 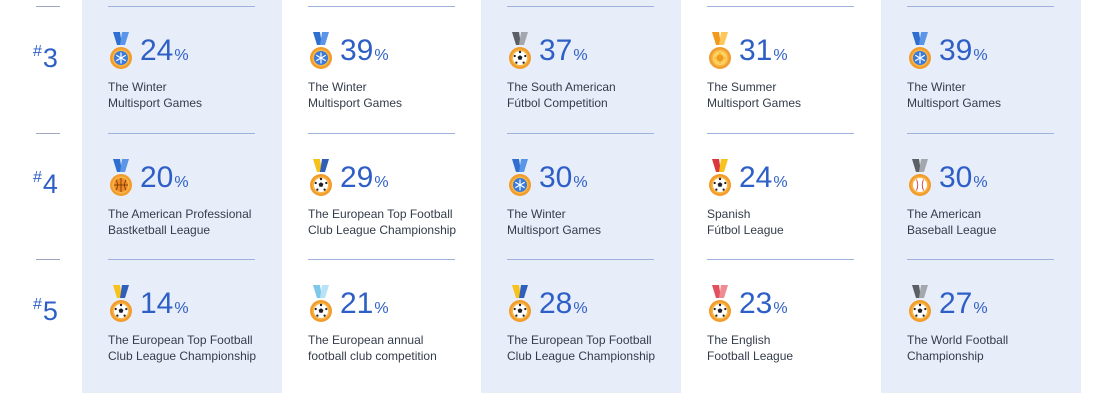 I want to click on rank-label: #4, so click(x=53, y=181).